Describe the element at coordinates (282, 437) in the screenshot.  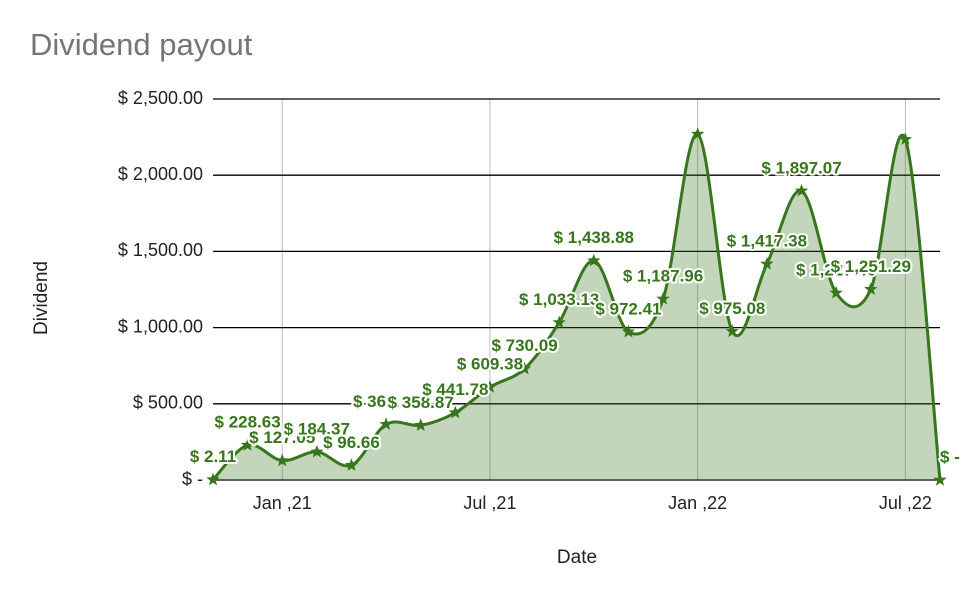
I see `data-label: $ 127.05` at that location.